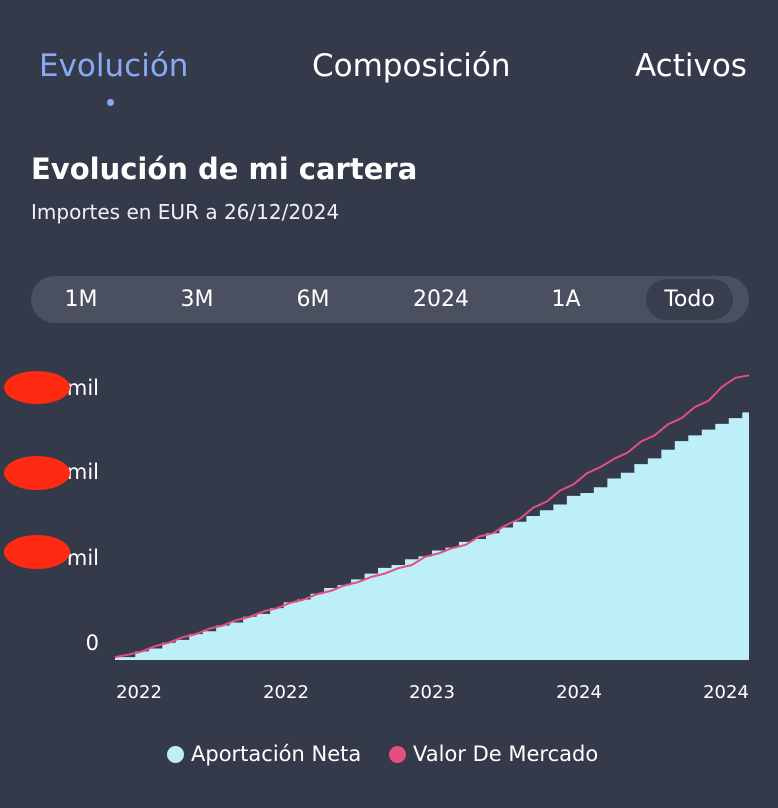 The image size is (778, 808). Describe the element at coordinates (689, 299) in the screenshot. I see `range-option-todo: Todo` at that location.